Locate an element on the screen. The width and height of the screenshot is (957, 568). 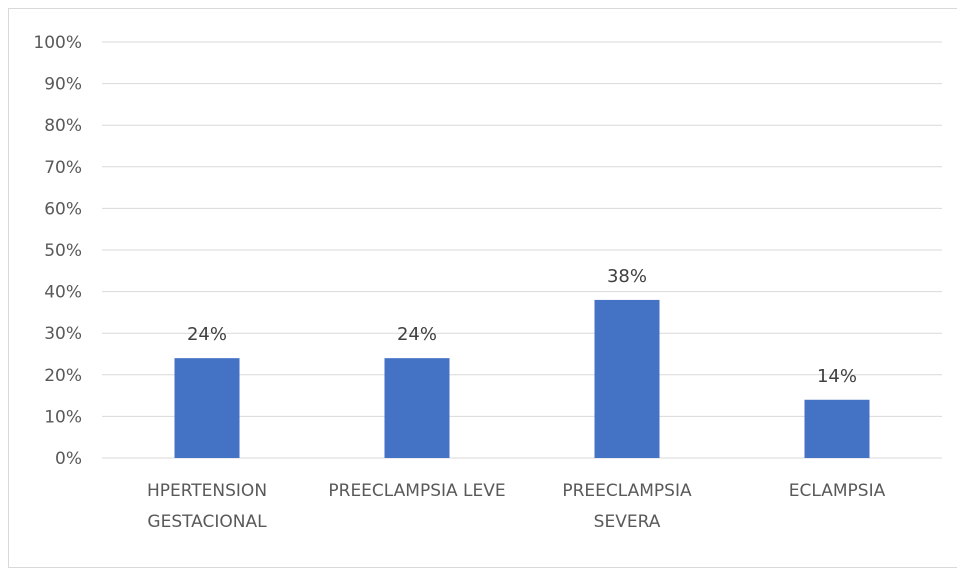
y-tick-label: 90% is located at coordinates (63, 85).